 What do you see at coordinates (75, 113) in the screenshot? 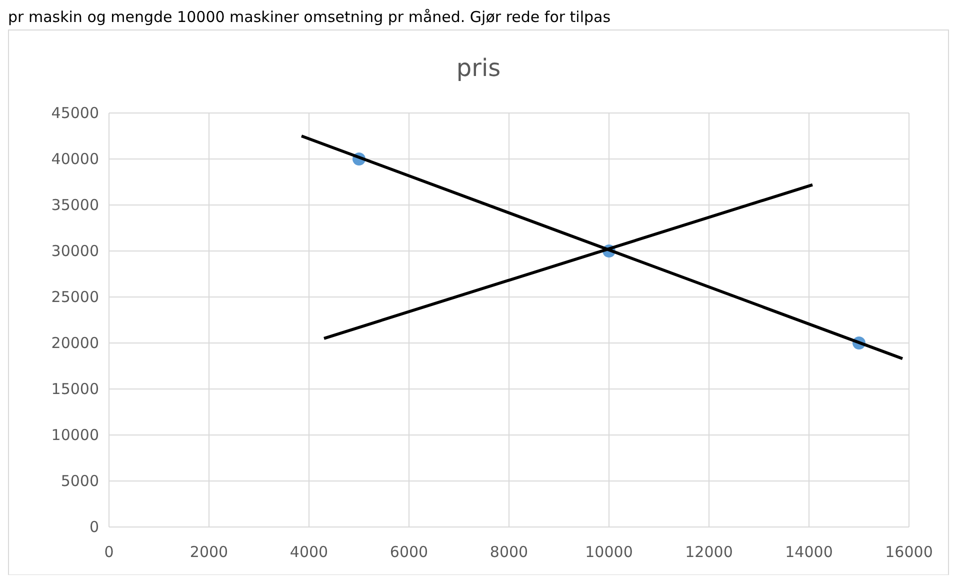
I see `y-tick-label: 45000` at bounding box center [75, 113].